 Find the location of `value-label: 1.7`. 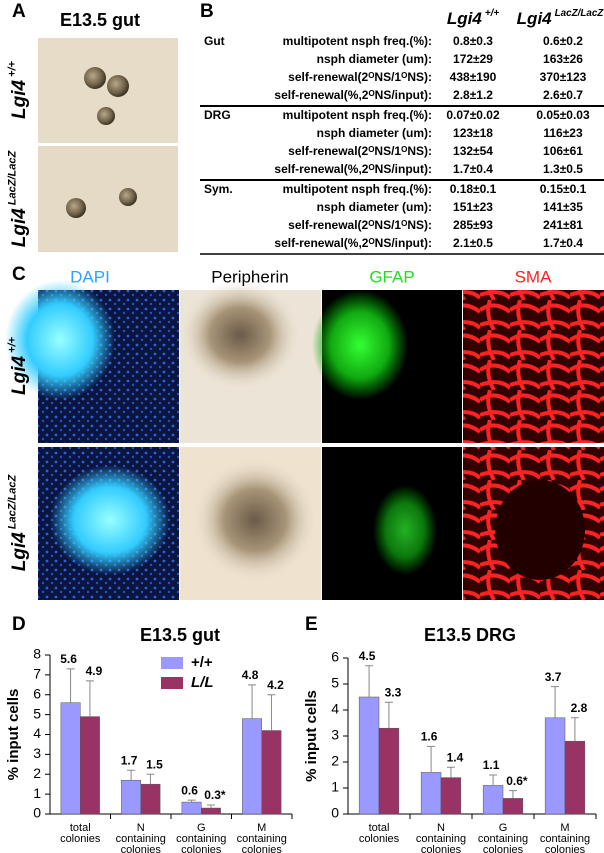

value-label: 1.7 is located at coordinates (129, 760).